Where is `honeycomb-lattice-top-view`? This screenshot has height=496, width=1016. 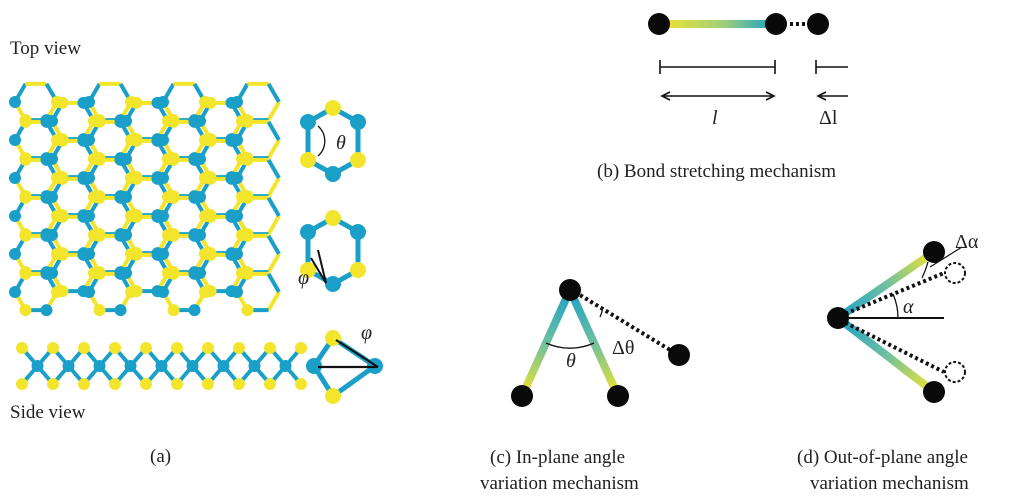
honeycomb-lattice-top-view is located at coordinates (145, 199).